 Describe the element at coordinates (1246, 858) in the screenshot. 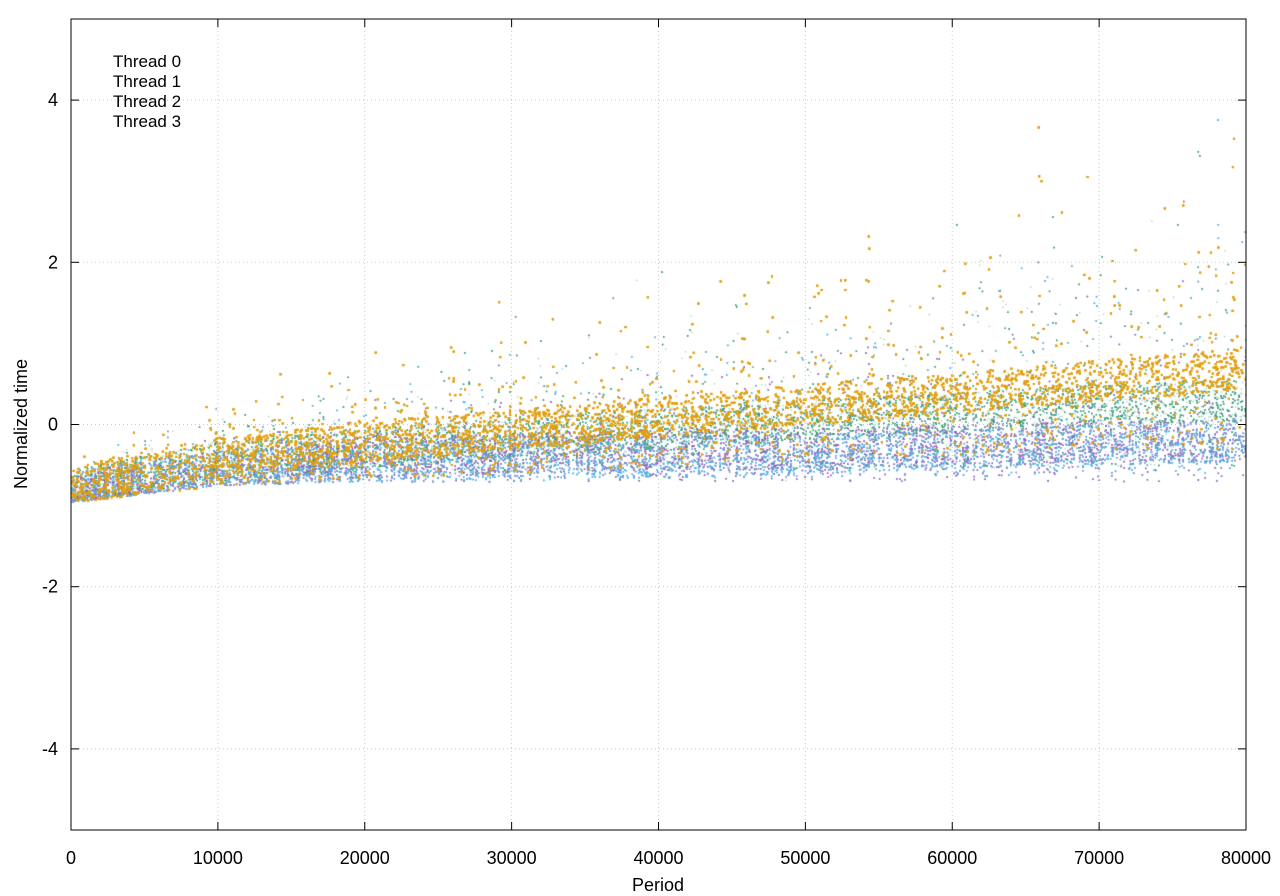

I see `x-tick-label: 80000` at that location.